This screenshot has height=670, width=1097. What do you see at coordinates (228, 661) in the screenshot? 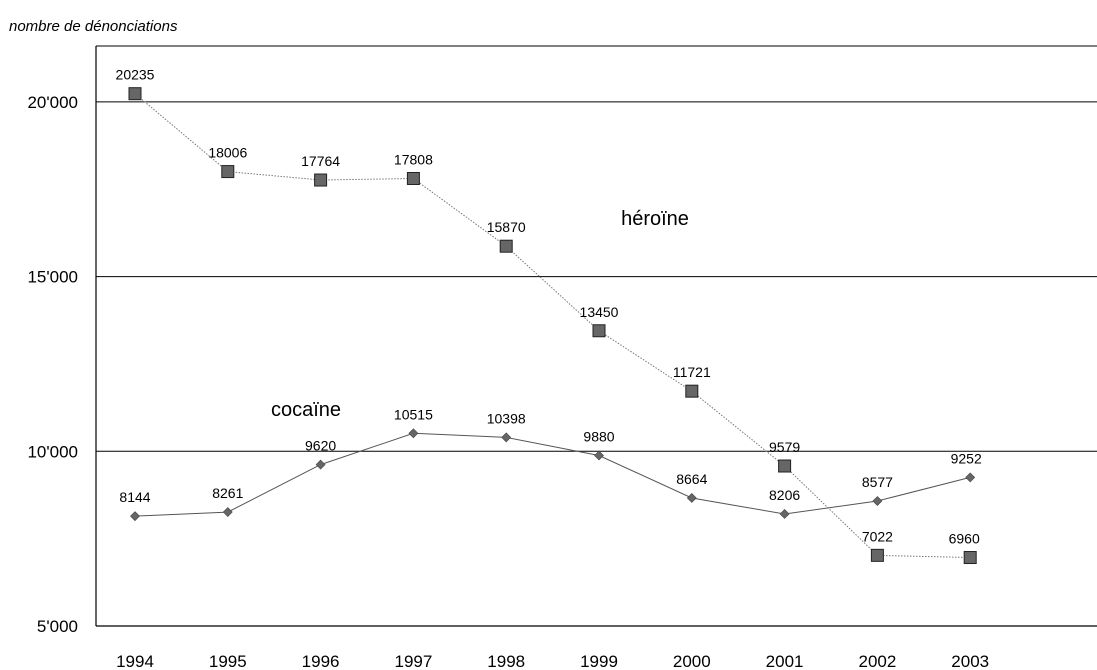
I see `x-tick-label: 1995` at bounding box center [228, 661].